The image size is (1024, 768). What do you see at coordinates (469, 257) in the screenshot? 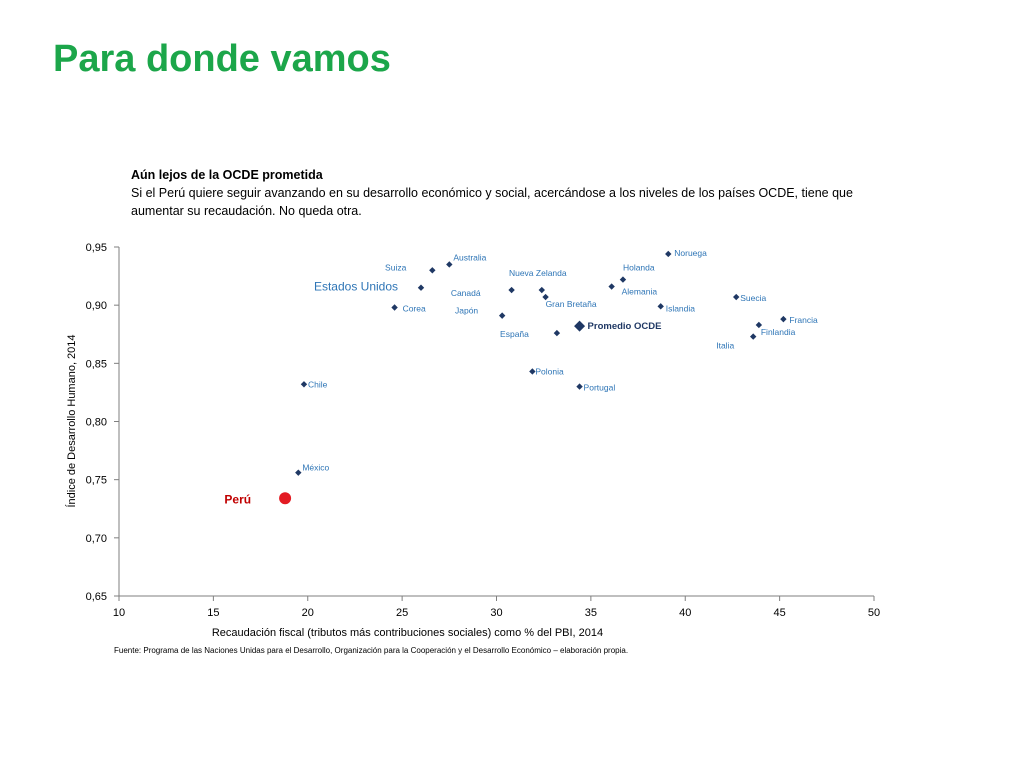
I see `label-australia: Australia` at bounding box center [469, 257].